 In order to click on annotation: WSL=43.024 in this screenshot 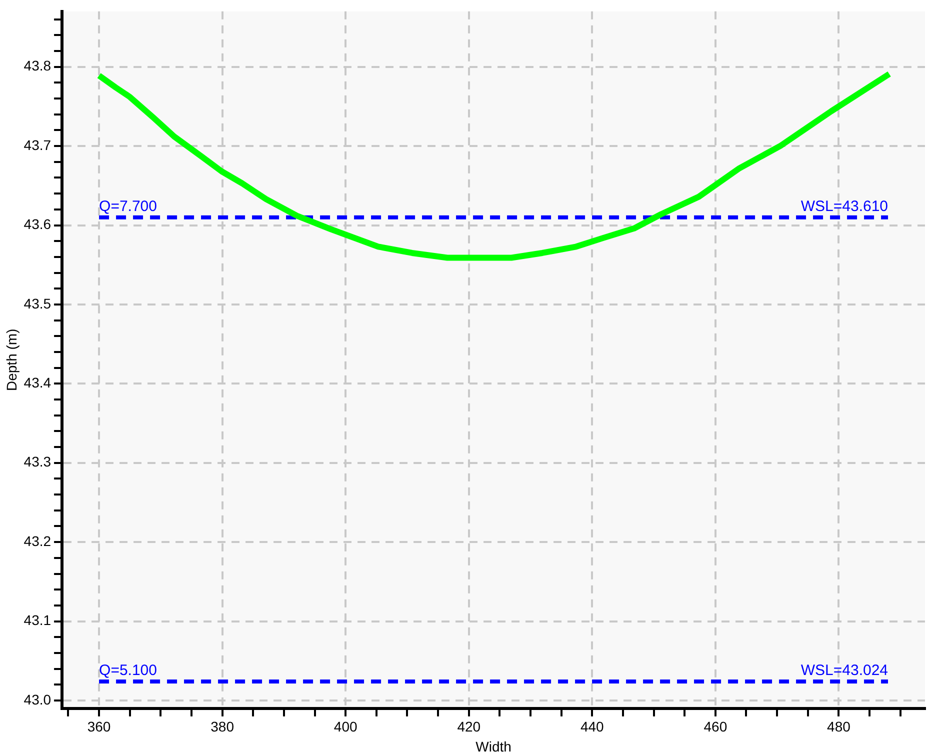, I will do `click(844, 671)`.